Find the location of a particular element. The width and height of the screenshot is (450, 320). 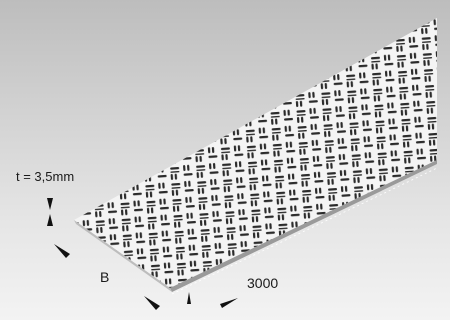

length-label: 3000 is located at coordinates (262, 283).